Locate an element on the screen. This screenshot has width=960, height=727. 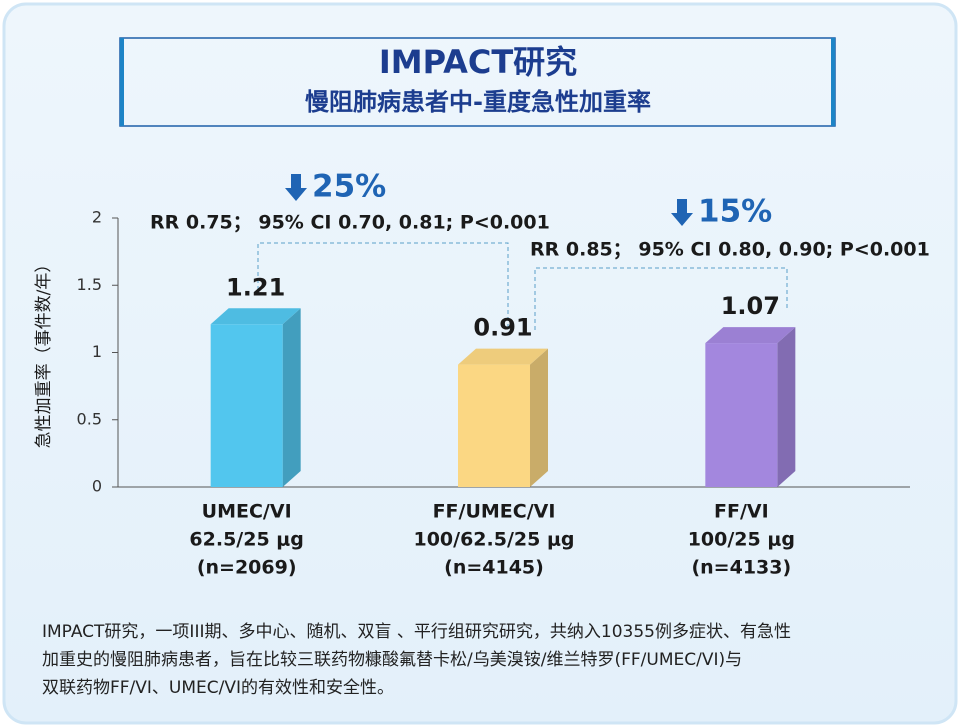
y-tick-label: 1.5 is located at coordinates (89, 284).